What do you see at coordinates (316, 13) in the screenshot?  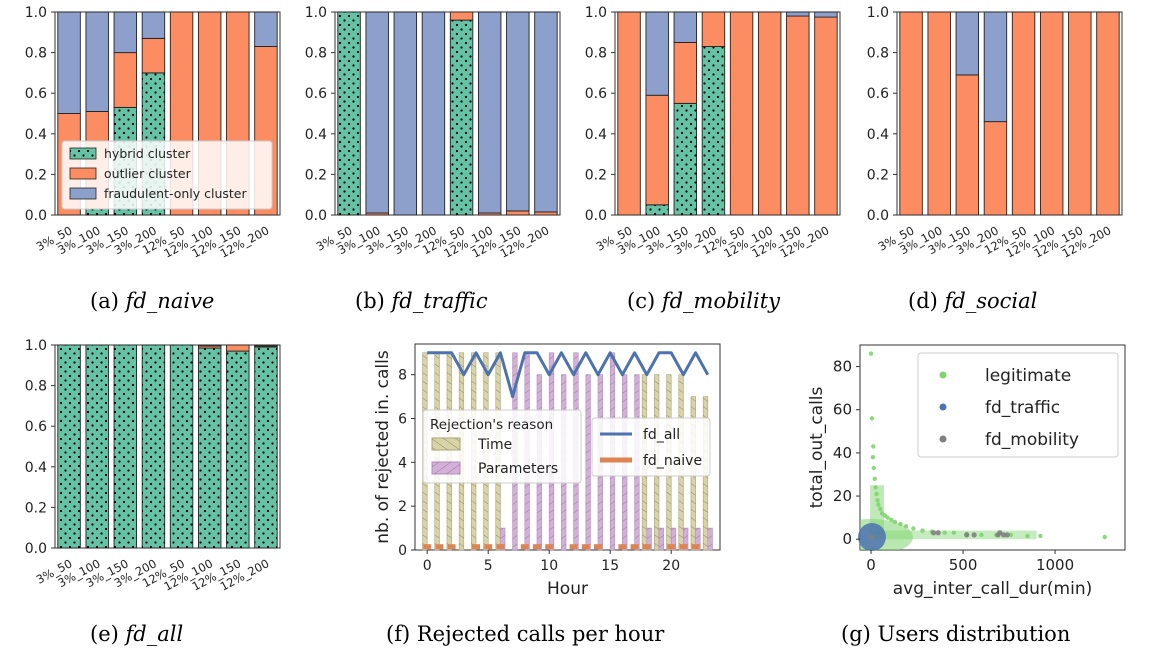 I see `y-tick-label-b-5: 1.0` at bounding box center [316, 13].